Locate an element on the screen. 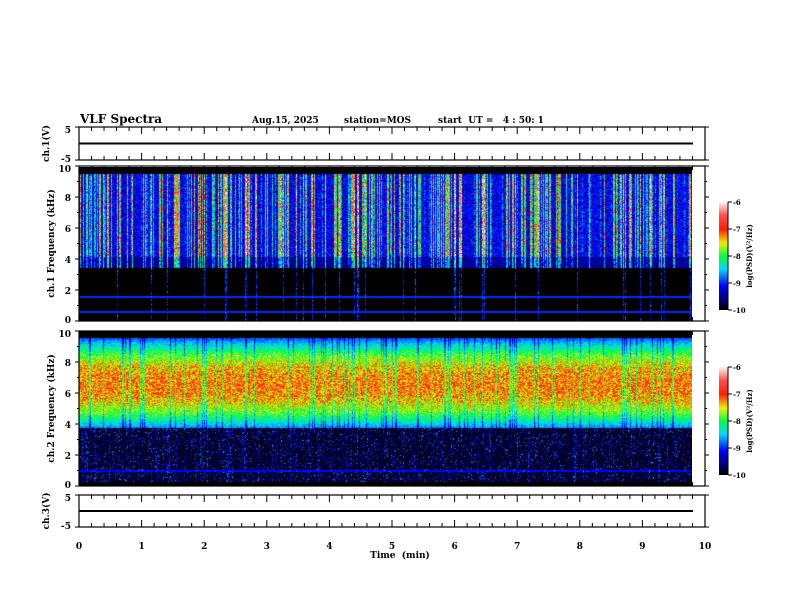 The height and width of the screenshot is (612, 792). ch2-spectrogram-ytick-label: 0 is located at coordinates (68, 486).